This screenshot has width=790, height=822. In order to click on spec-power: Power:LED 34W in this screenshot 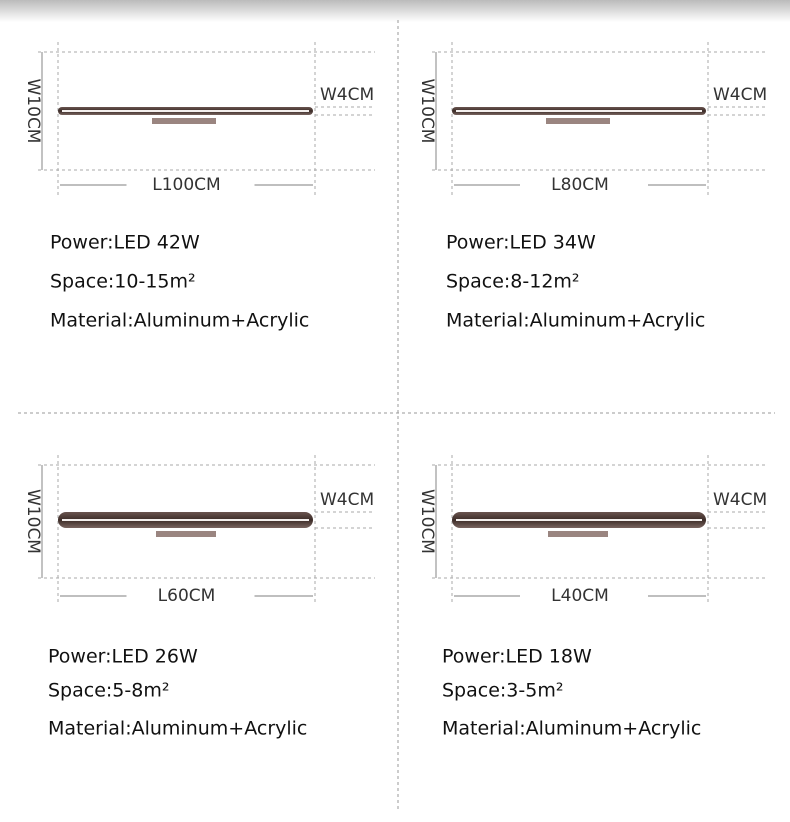, I will do `click(521, 243)`.